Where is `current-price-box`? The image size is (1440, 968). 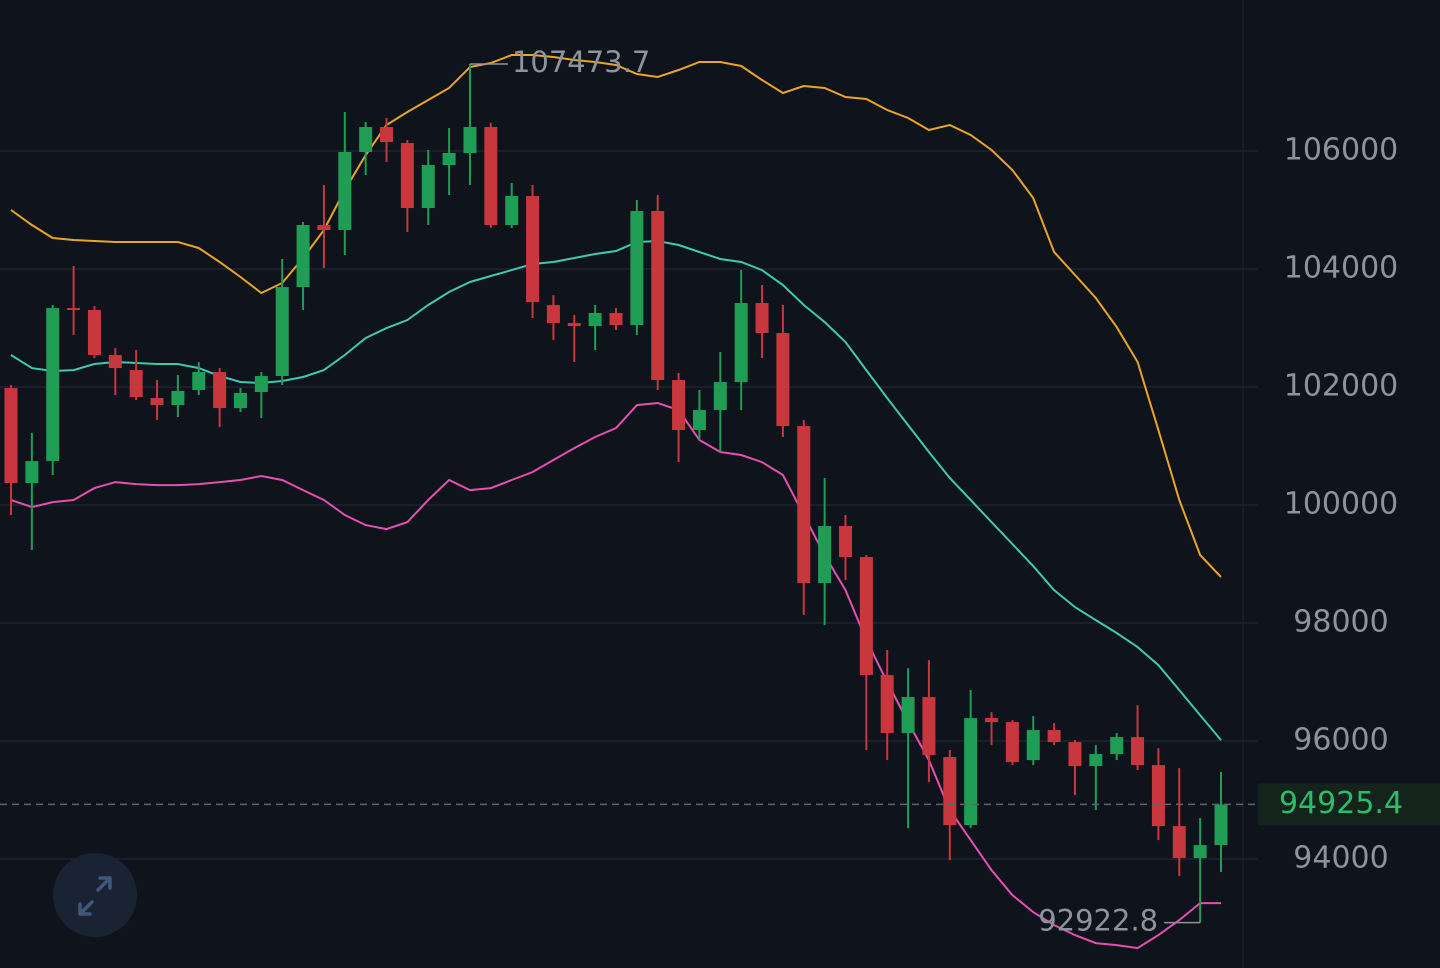
current-price-box is located at coordinates (1349, 804).